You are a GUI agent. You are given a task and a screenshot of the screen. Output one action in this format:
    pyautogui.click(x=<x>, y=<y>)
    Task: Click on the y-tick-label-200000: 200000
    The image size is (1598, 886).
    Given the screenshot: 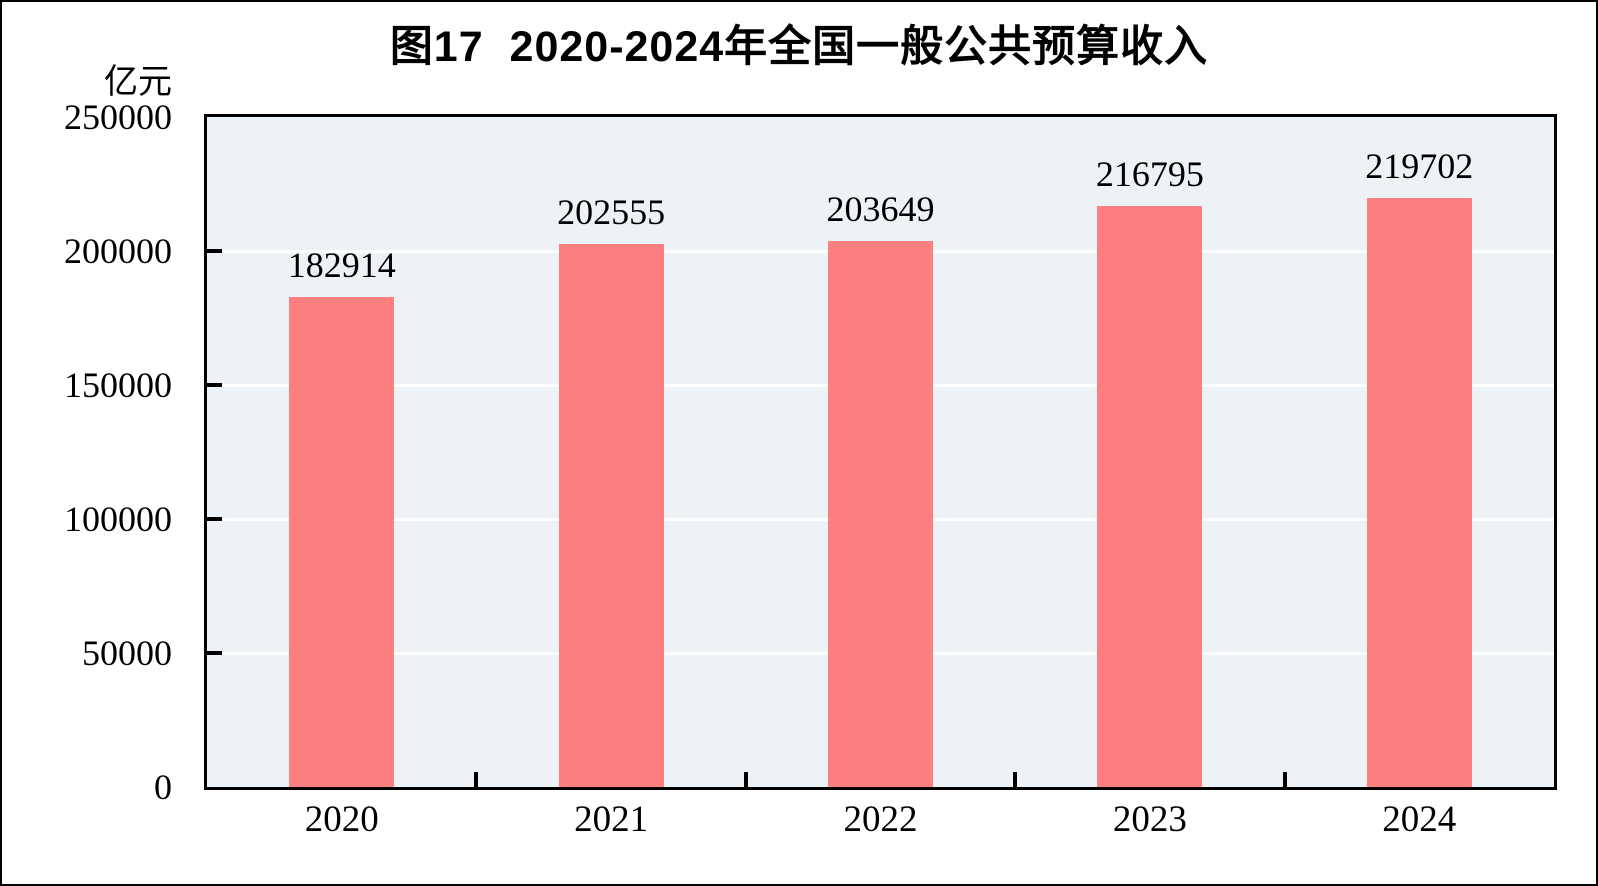 What is the action you would take?
    pyautogui.click(x=118, y=251)
    